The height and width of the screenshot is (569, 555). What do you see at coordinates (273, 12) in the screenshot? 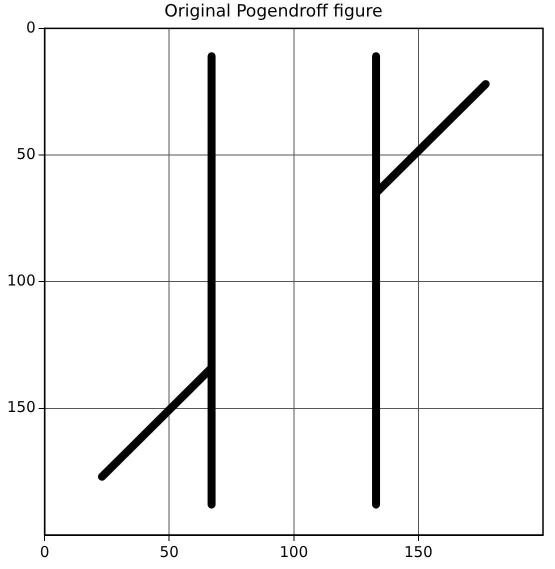
I see `chart-title: Original Pogendroff figure` at bounding box center [273, 12].